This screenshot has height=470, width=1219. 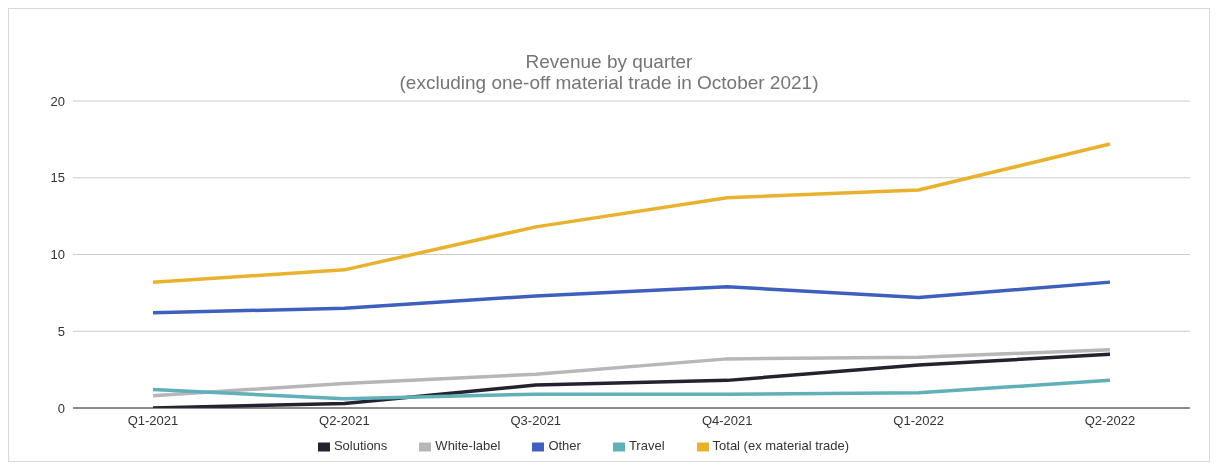 What do you see at coordinates (57, 255) in the screenshot?
I see `y-tick-label: 10` at bounding box center [57, 255].